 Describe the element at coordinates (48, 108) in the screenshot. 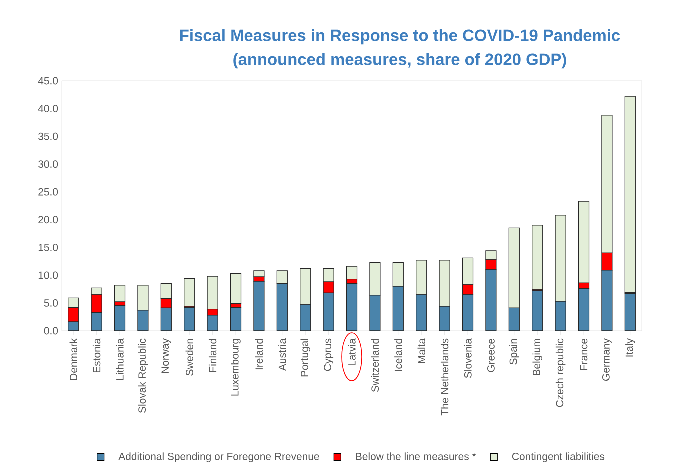

I see `y-tick-label: 40.0` at that location.